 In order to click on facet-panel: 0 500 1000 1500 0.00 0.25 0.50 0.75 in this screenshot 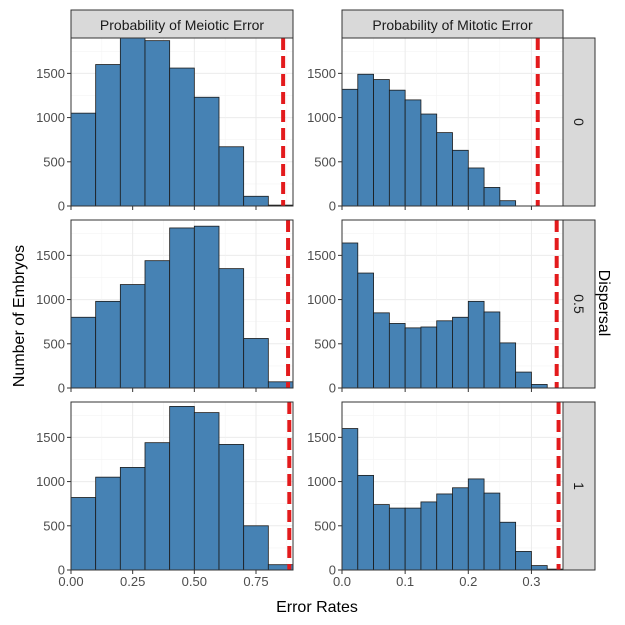, I will do `click(165, 495)`.